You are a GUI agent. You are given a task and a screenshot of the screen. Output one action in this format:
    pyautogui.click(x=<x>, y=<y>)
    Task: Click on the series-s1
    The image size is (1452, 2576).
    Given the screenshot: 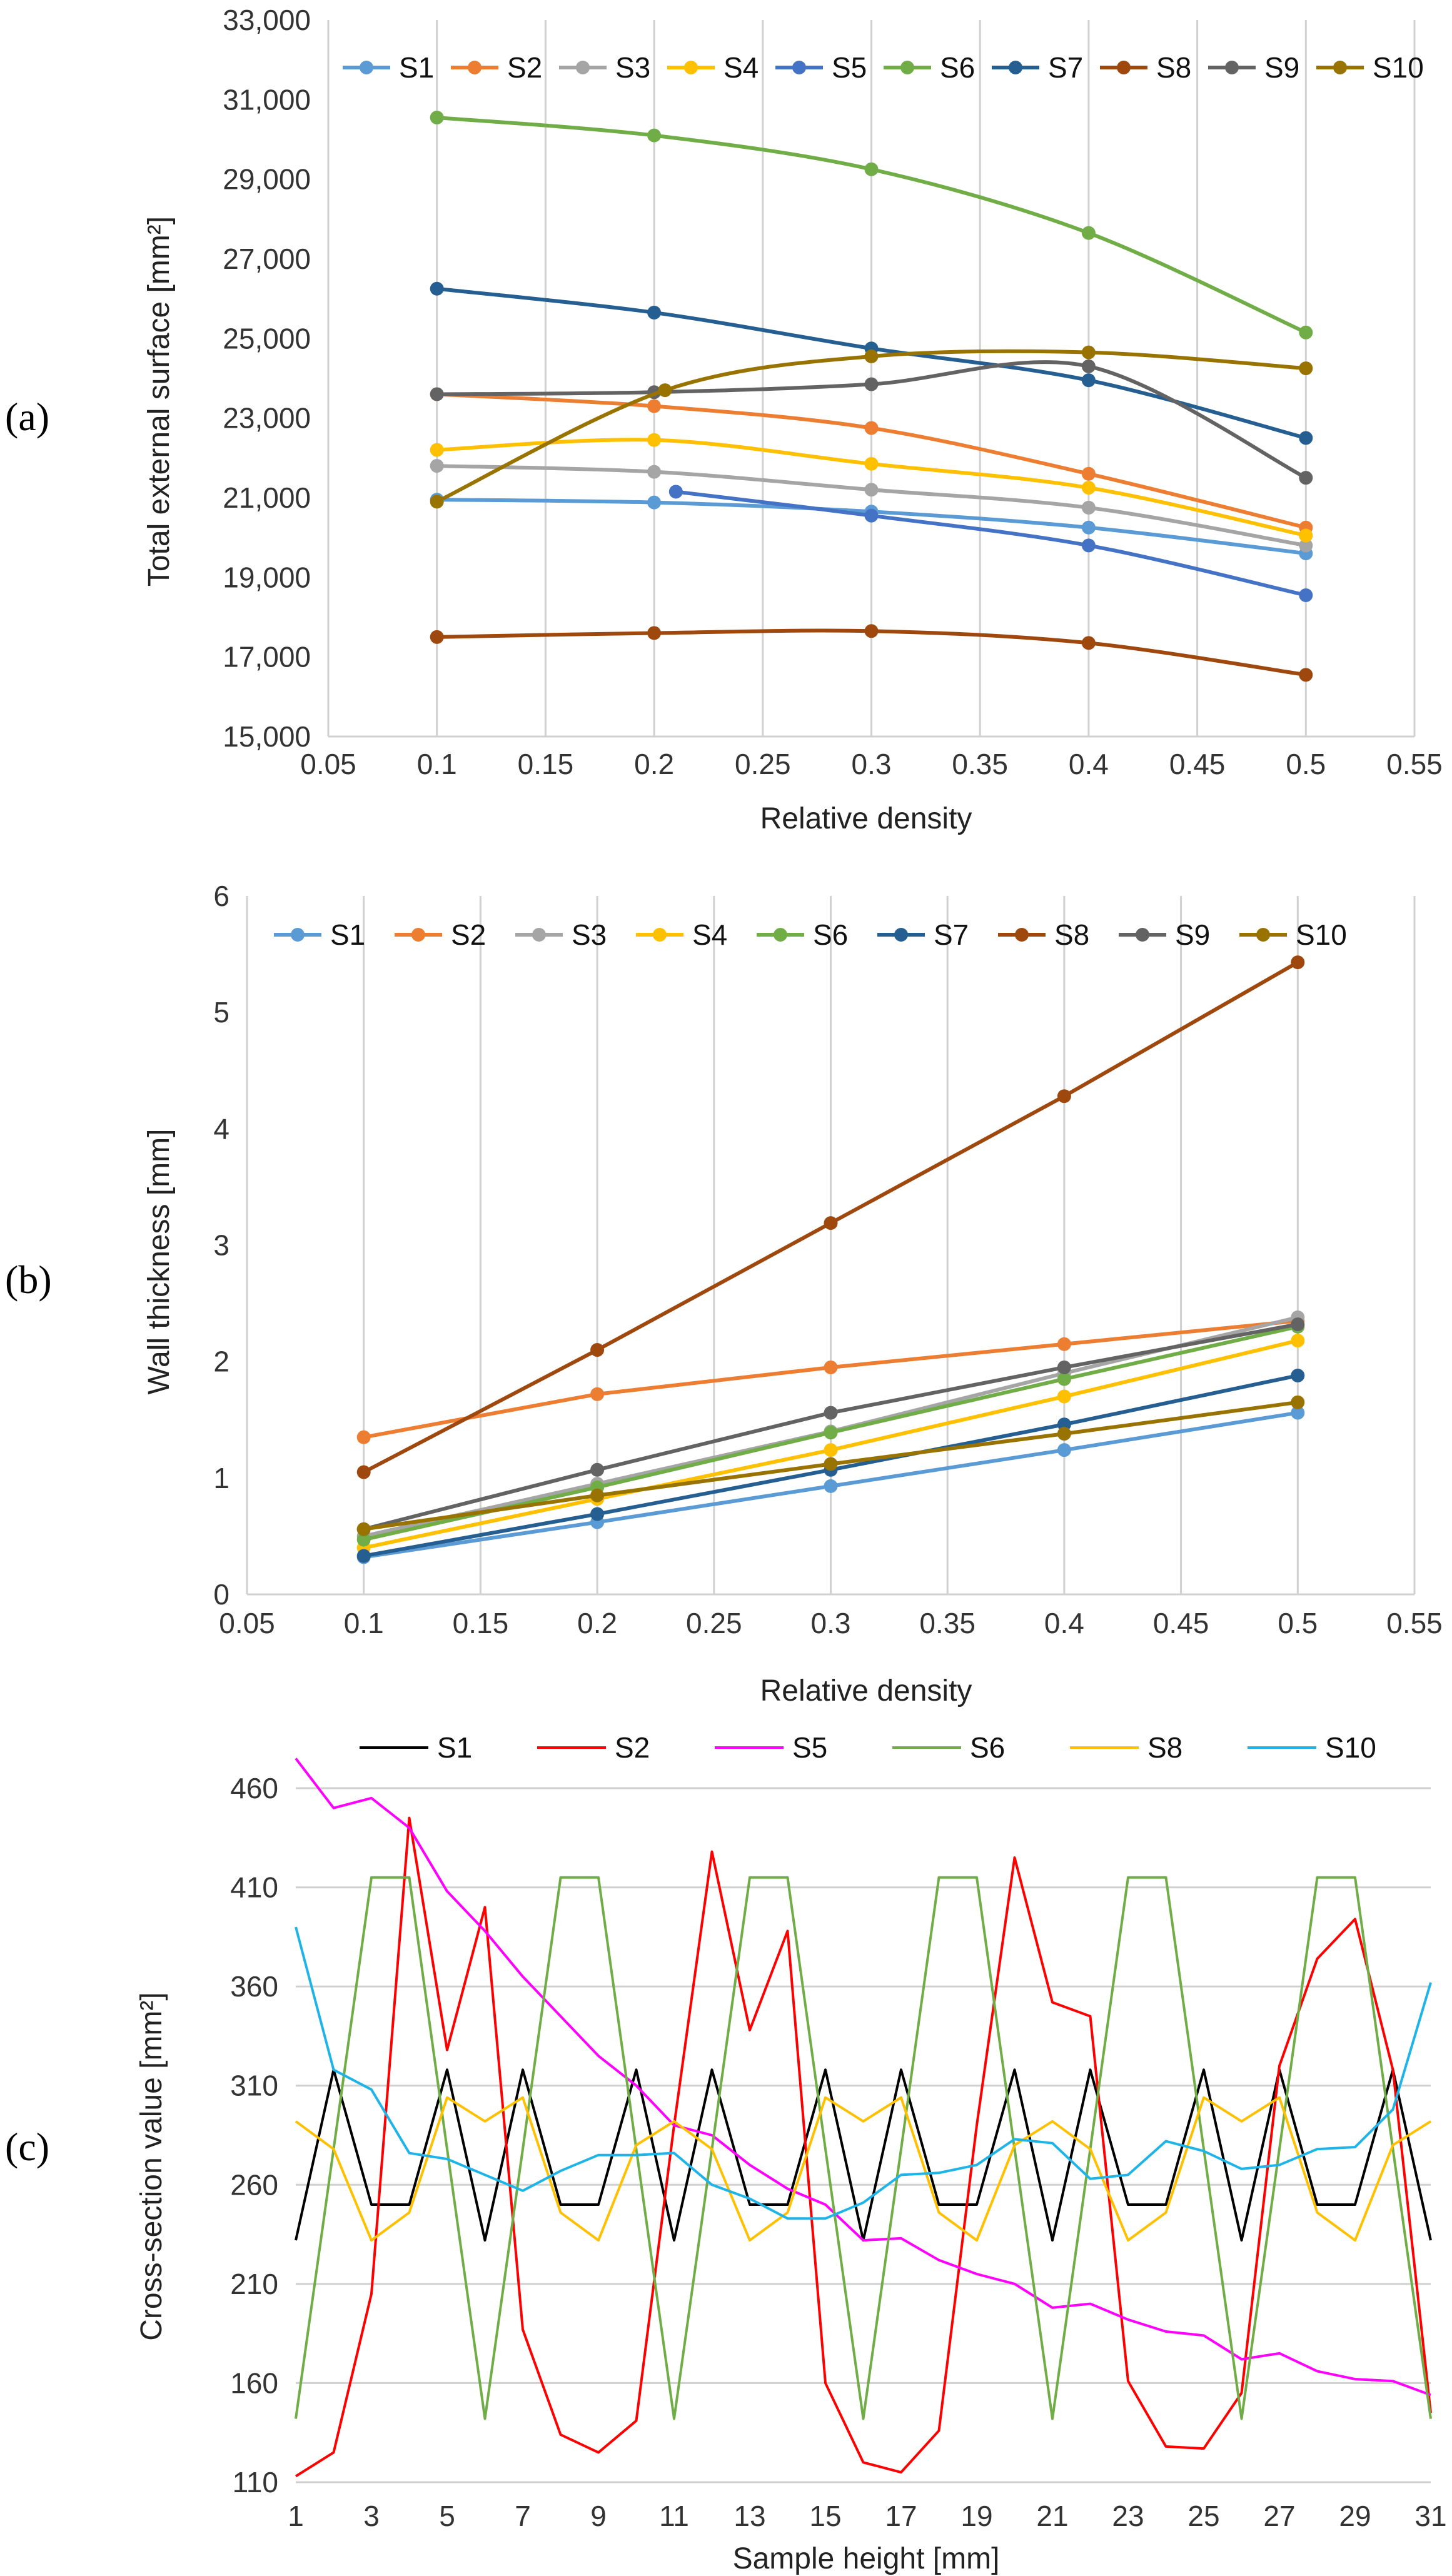 What is the action you would take?
    pyautogui.click(x=863, y=2155)
    